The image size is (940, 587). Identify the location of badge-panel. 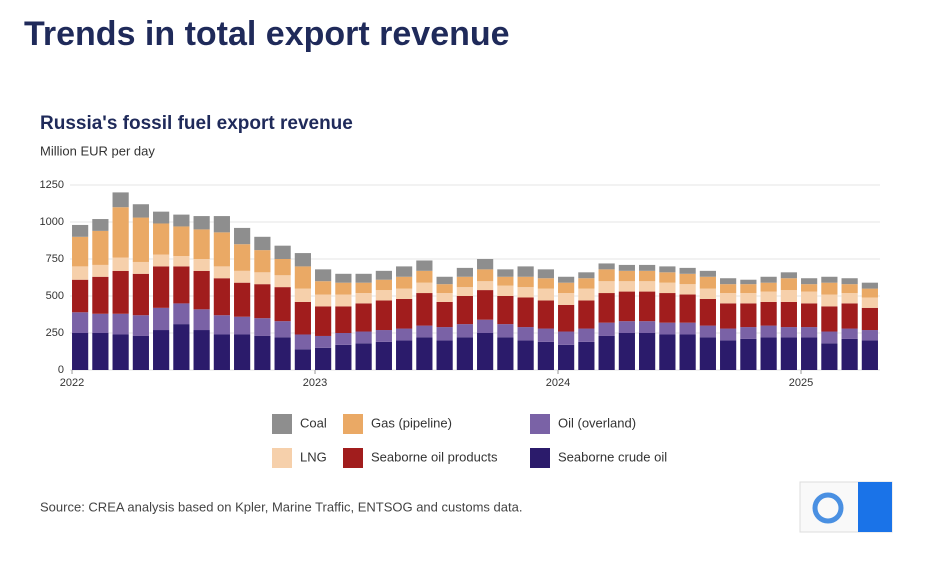
(875, 507).